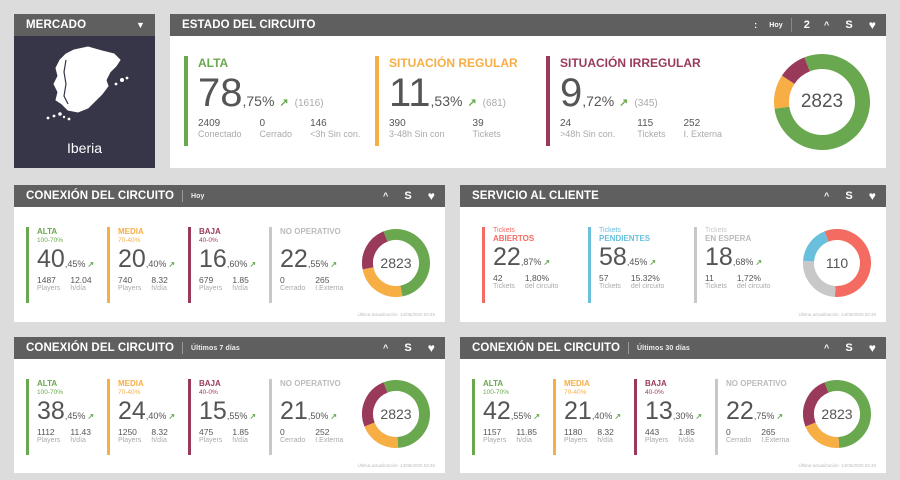 This screenshot has width=900, height=480. What do you see at coordinates (663, 348) in the screenshot?
I see `period-label: Últimos 30 días` at bounding box center [663, 348].